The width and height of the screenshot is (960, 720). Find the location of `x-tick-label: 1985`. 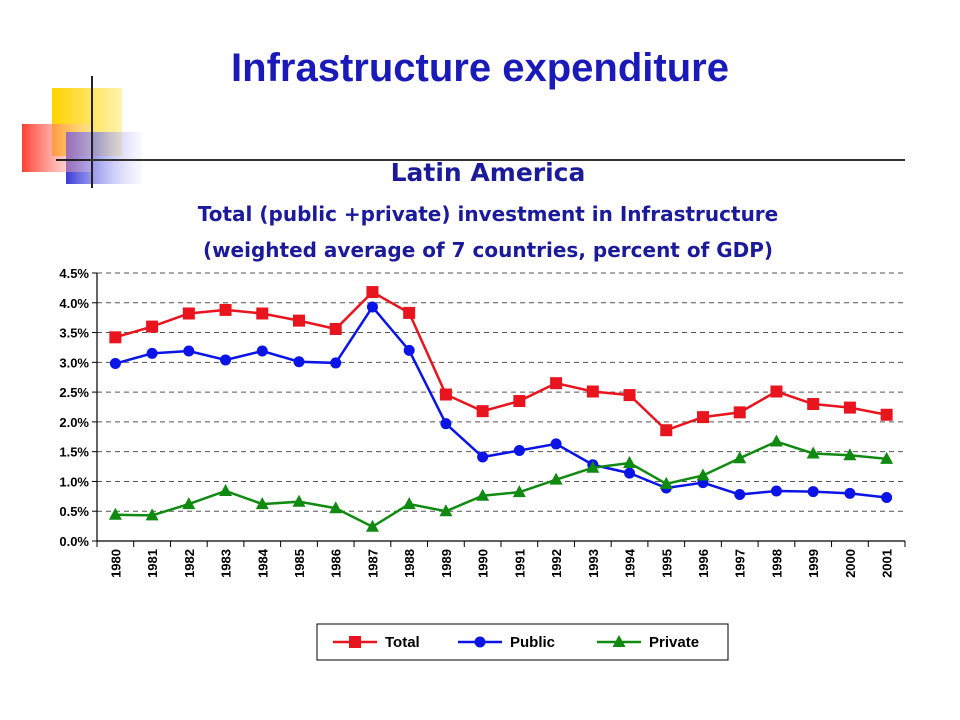

x-tick-label: 1985 is located at coordinates (299, 563).